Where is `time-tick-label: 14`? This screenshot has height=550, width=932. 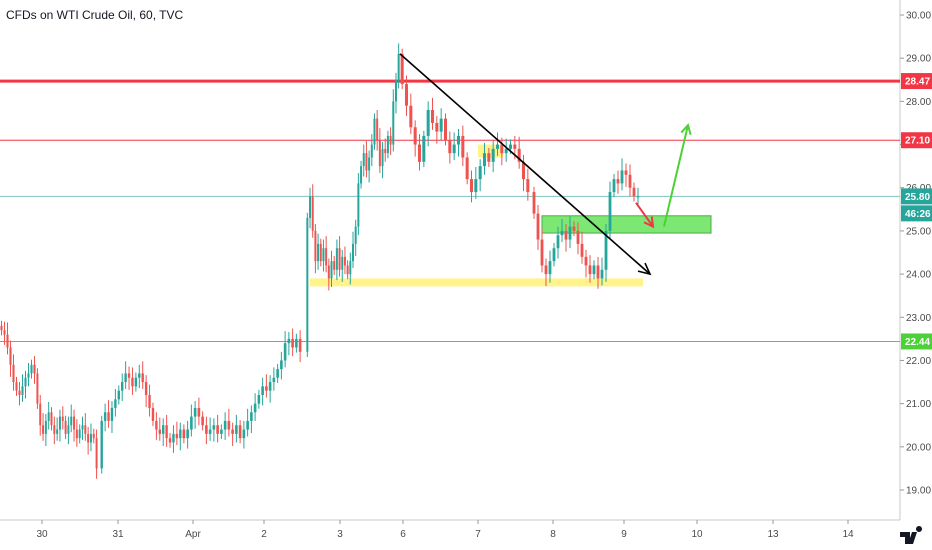
time-tick-label: 14 is located at coordinates (848, 534).